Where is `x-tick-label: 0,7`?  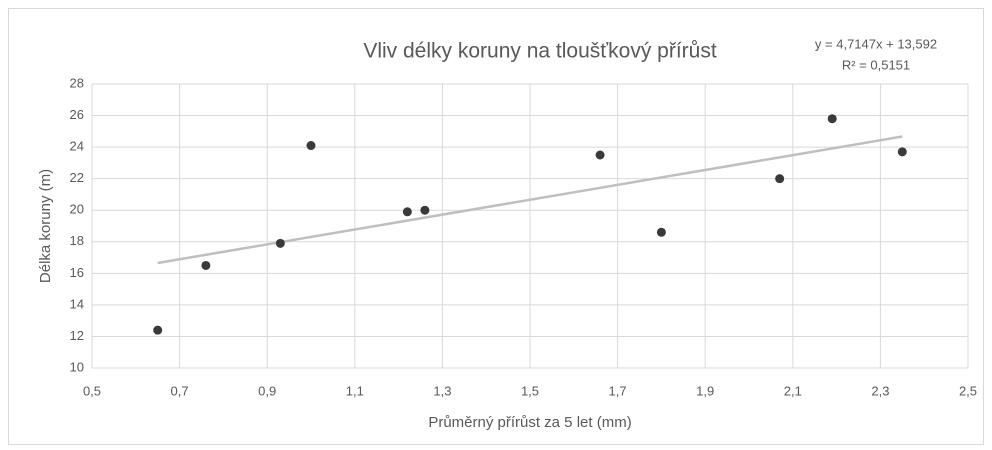
x-tick-label: 0,7 is located at coordinates (180, 390).